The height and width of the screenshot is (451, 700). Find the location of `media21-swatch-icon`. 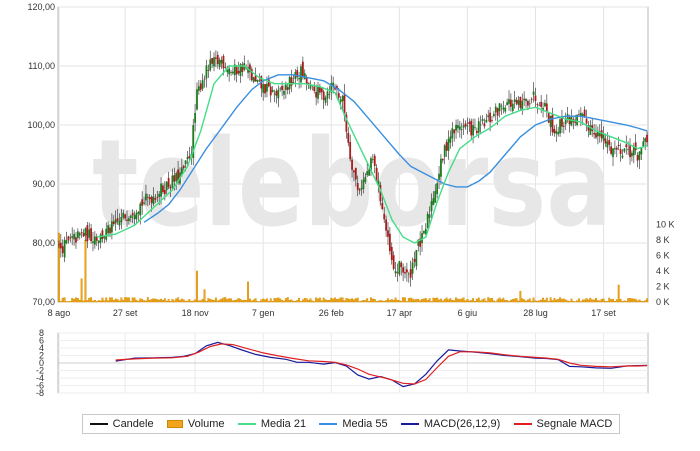

media21-swatch-icon is located at coordinates (246, 424).